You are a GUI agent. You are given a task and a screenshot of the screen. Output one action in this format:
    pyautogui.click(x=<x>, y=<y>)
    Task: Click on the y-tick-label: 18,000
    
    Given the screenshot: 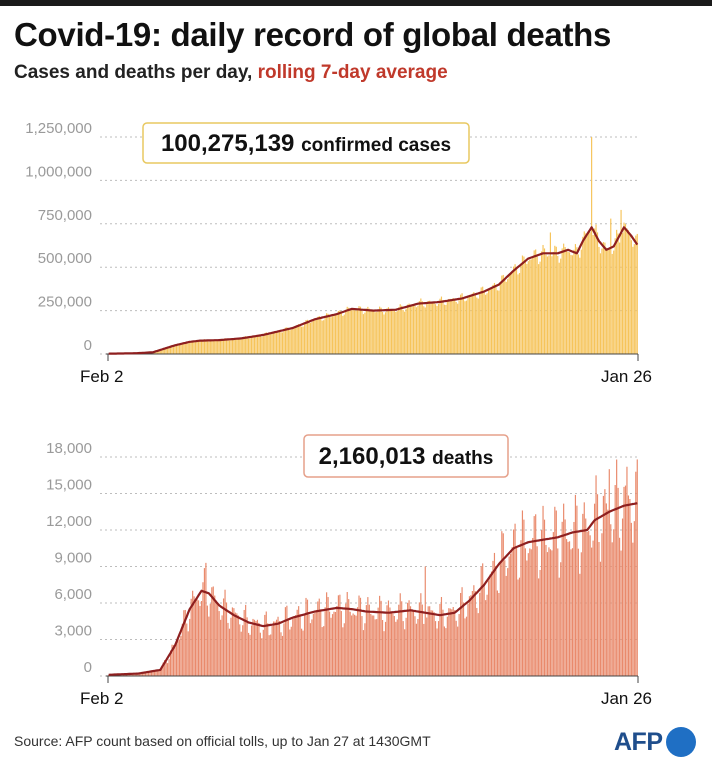 What is the action you would take?
    pyautogui.click(x=69, y=448)
    